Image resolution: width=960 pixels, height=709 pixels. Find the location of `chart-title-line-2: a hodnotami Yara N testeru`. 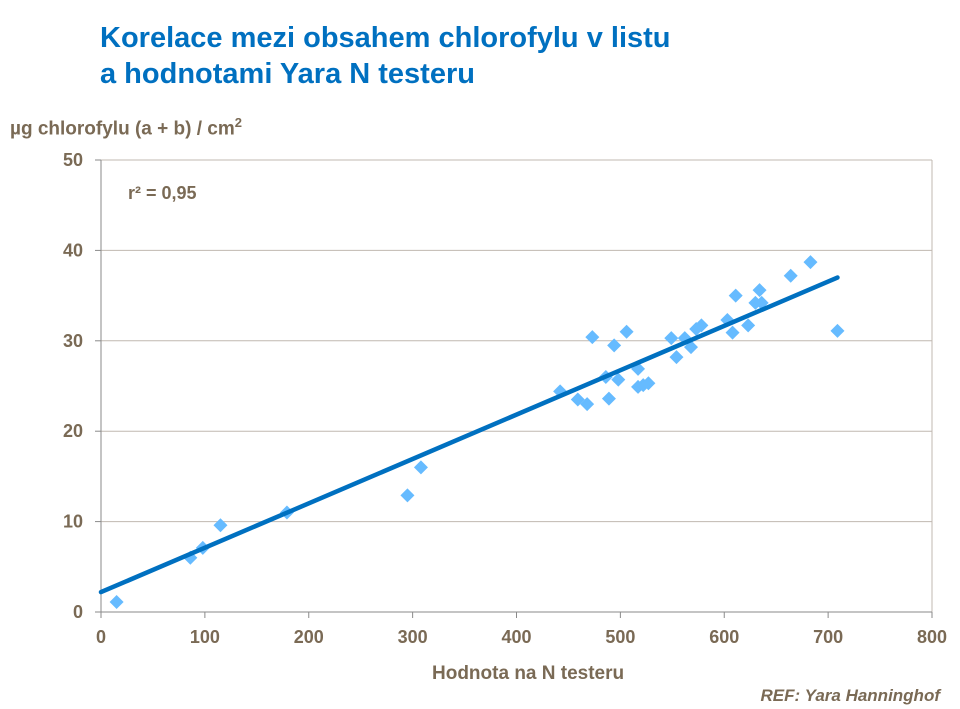

chart-title-line-2: a hodnotami Yara N testeru is located at coordinates (287, 74).